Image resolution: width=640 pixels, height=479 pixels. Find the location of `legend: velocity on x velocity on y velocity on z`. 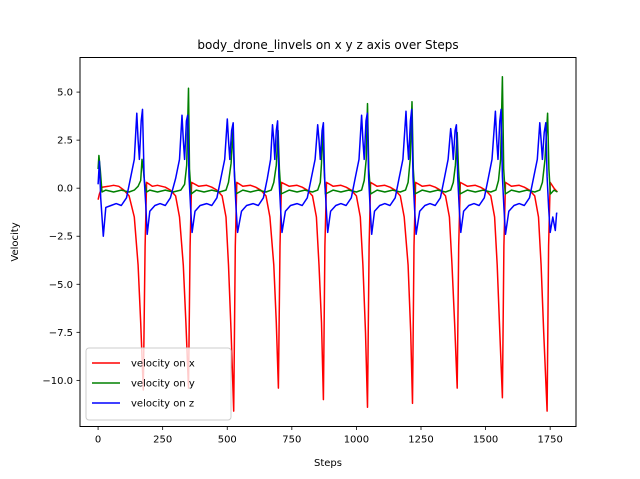

legend: velocity on x velocity on y velocity on z is located at coordinates (158, 384).